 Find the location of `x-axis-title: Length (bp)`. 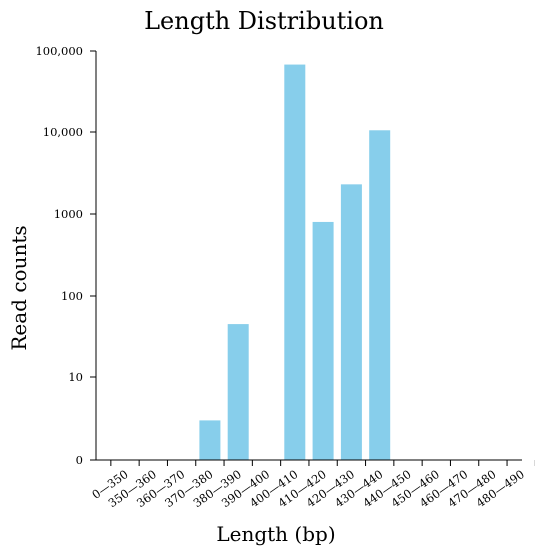

x-axis-title: Length (bp) is located at coordinates (275, 534).